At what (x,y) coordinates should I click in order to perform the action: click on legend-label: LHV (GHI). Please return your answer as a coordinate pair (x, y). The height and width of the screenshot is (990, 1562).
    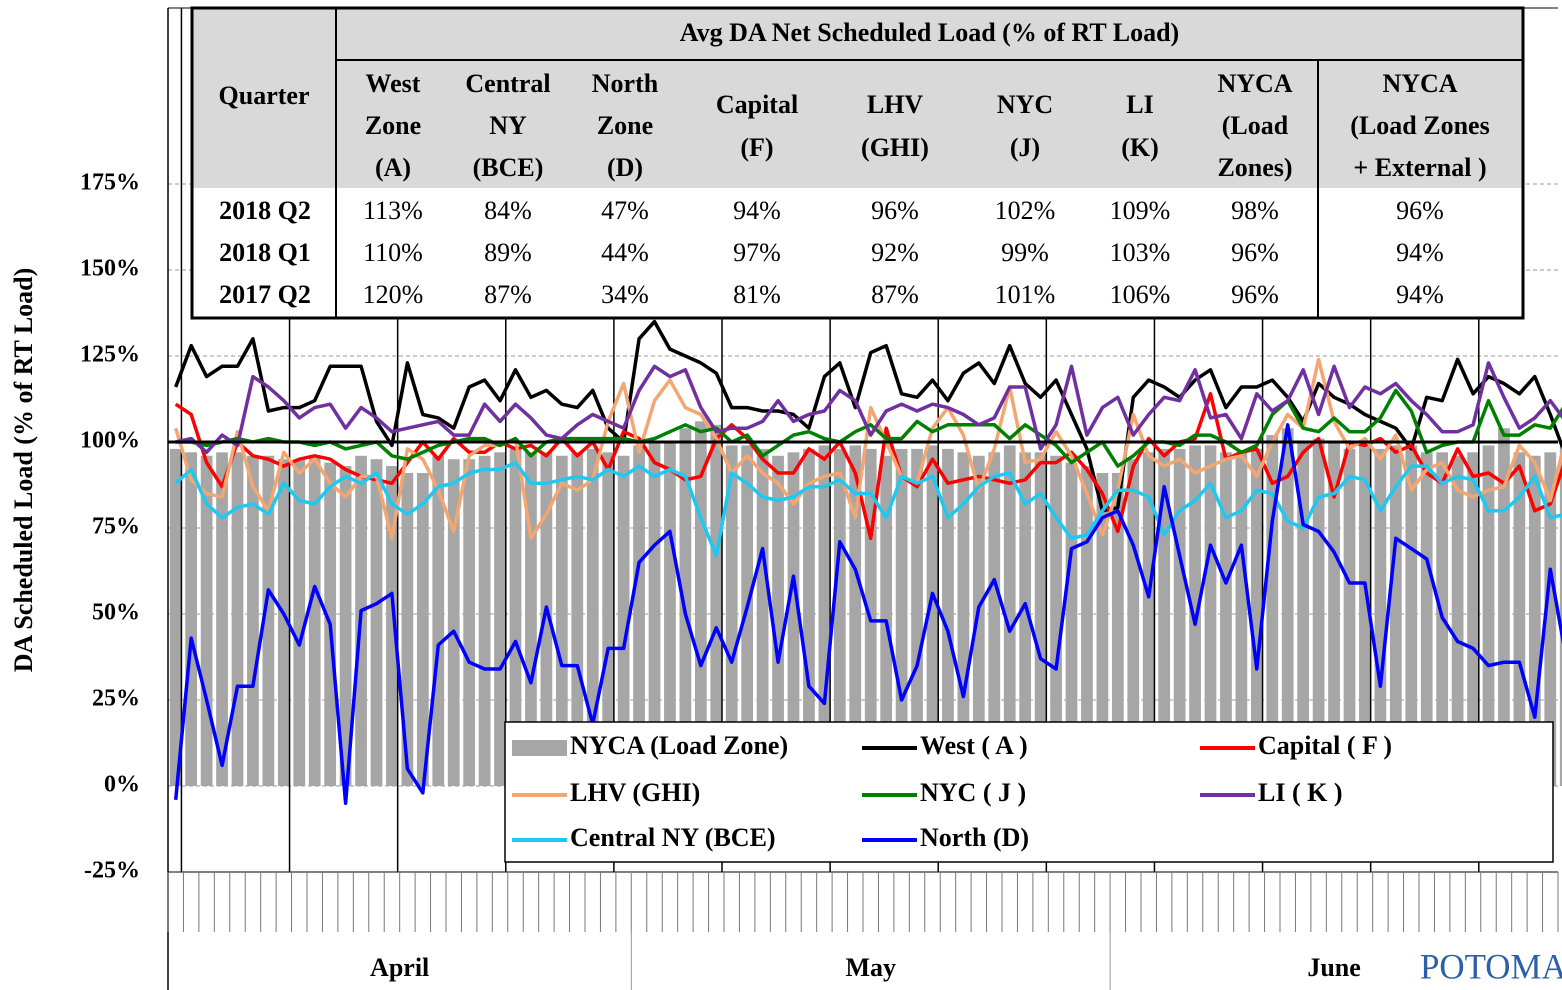
    Looking at the image, I should click on (635, 792).